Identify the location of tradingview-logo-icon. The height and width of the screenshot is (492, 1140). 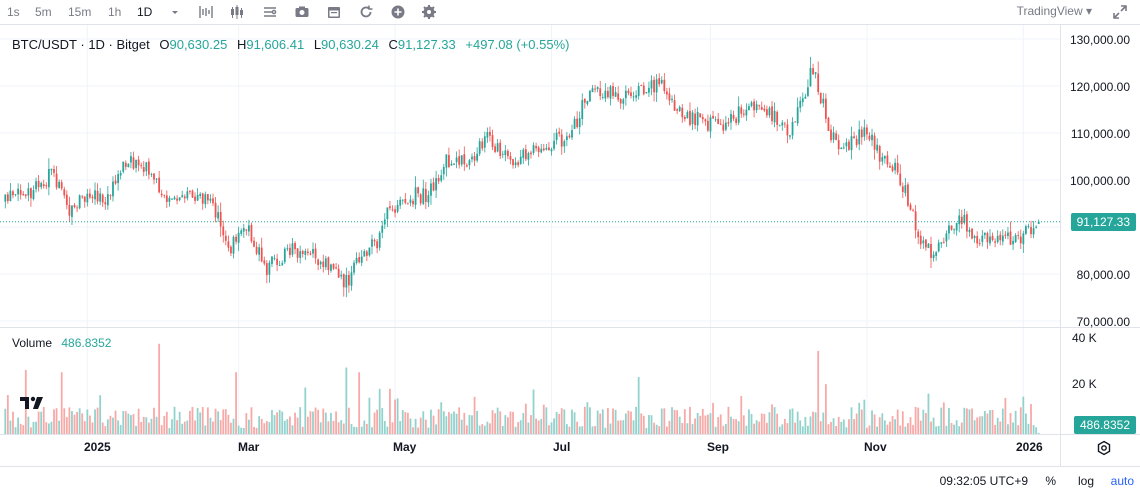
(32, 403).